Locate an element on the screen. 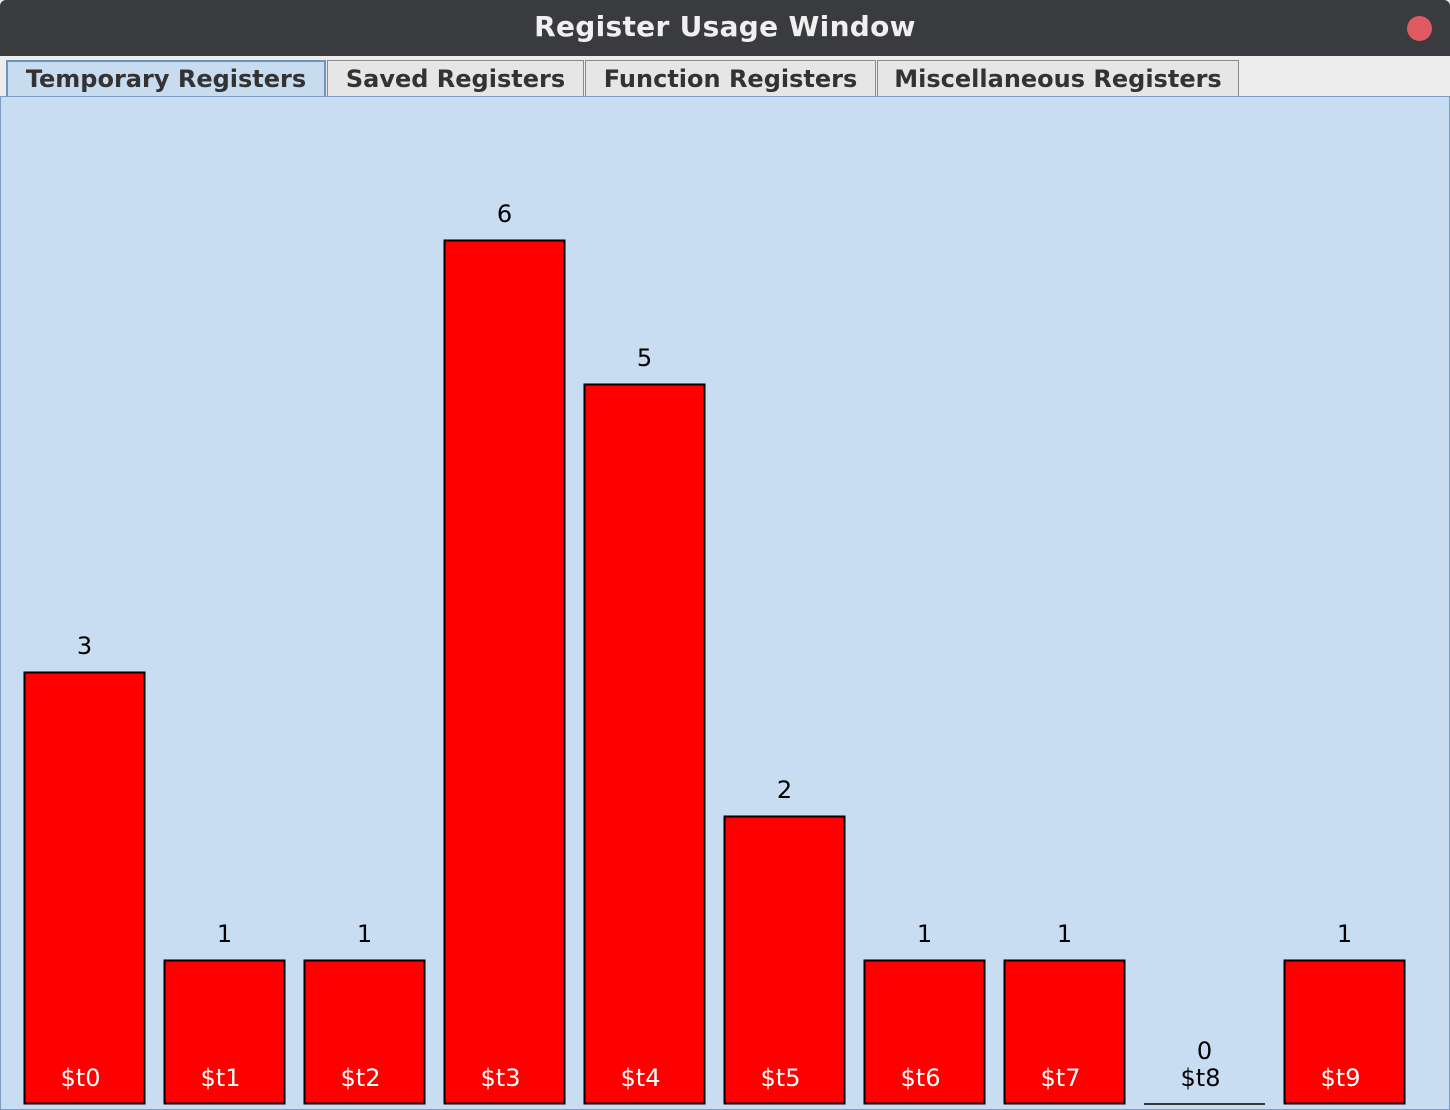  data-label: 6 is located at coordinates (504, 214).